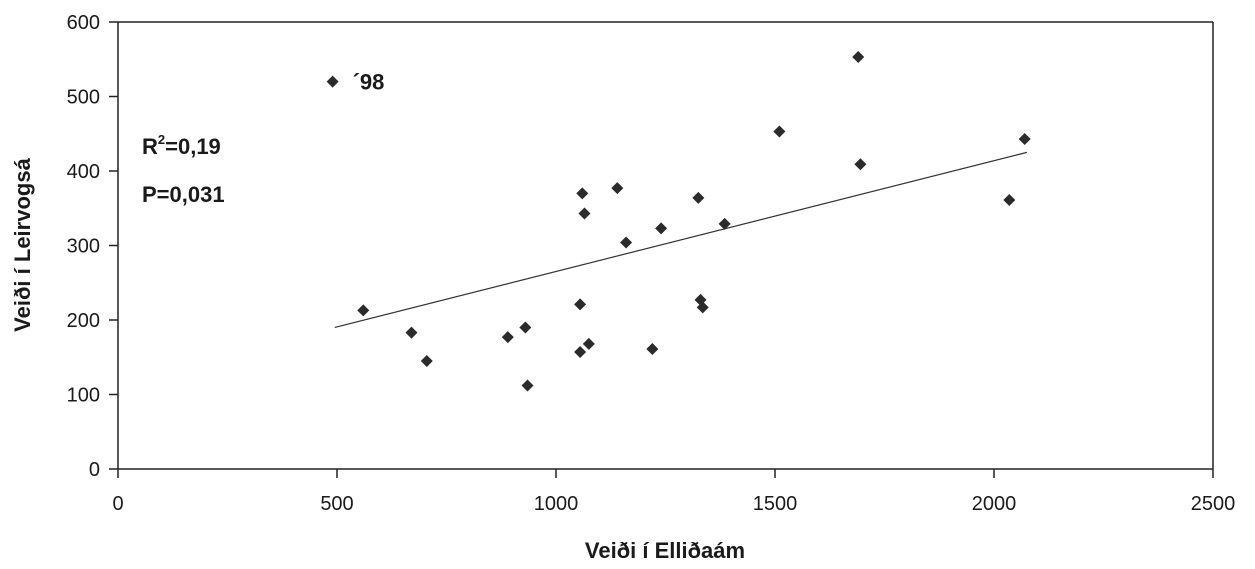  What do you see at coordinates (83, 172) in the screenshot?
I see `y-tick-label: 400` at bounding box center [83, 172].